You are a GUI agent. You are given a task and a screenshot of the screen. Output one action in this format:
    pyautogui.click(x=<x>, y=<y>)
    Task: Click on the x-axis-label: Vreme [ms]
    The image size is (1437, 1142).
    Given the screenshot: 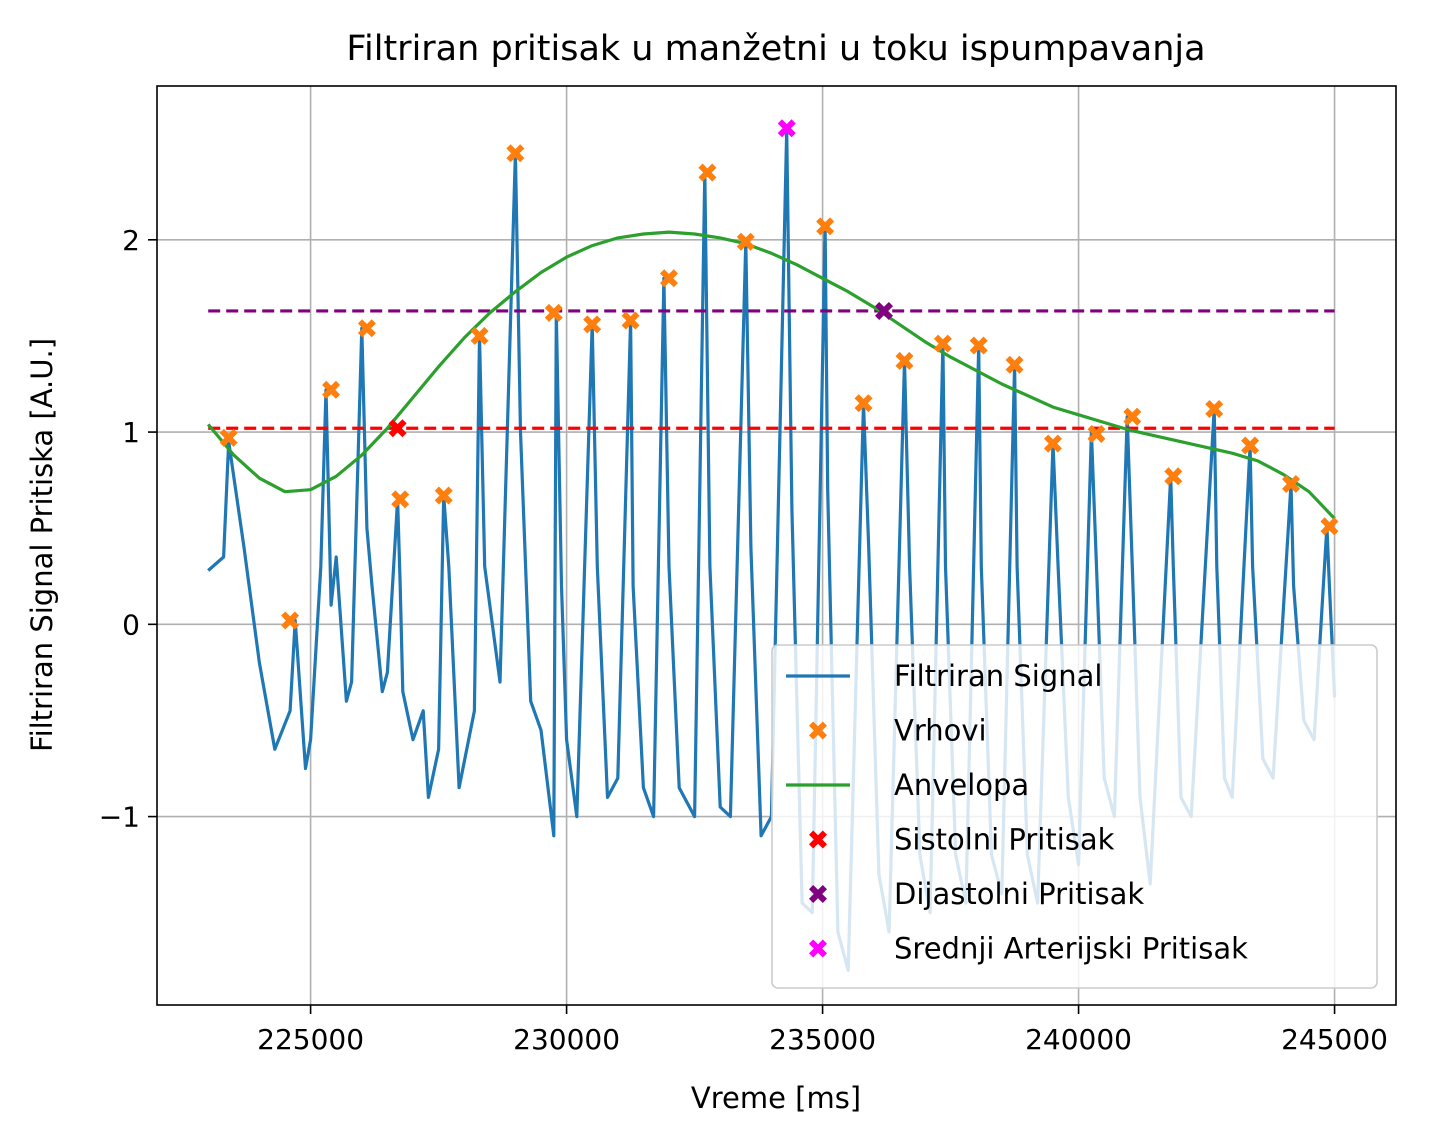 What is the action you would take?
    pyautogui.click(x=776, y=1098)
    